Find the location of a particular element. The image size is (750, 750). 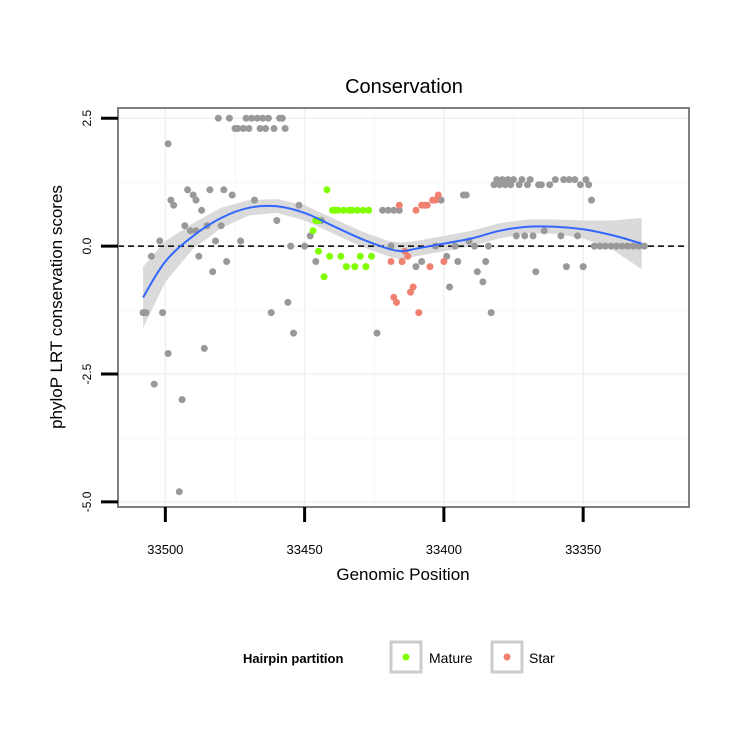

legend-dot-mature is located at coordinates (406, 657).